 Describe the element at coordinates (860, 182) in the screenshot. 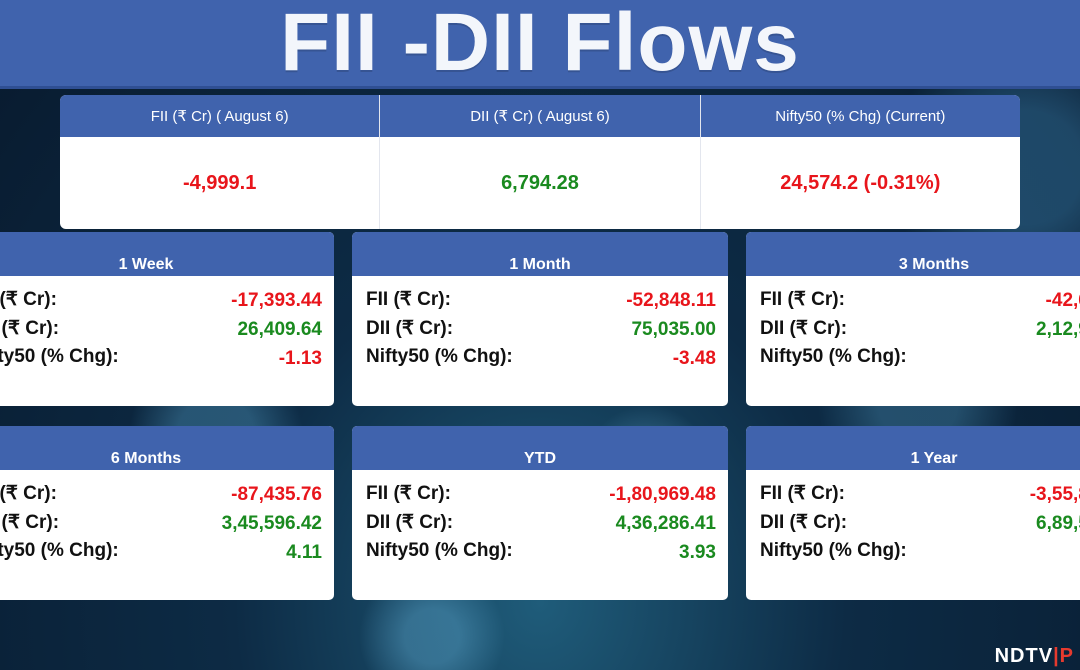

I see `summary-value: 24,574.2 (-0.31%)` at that location.